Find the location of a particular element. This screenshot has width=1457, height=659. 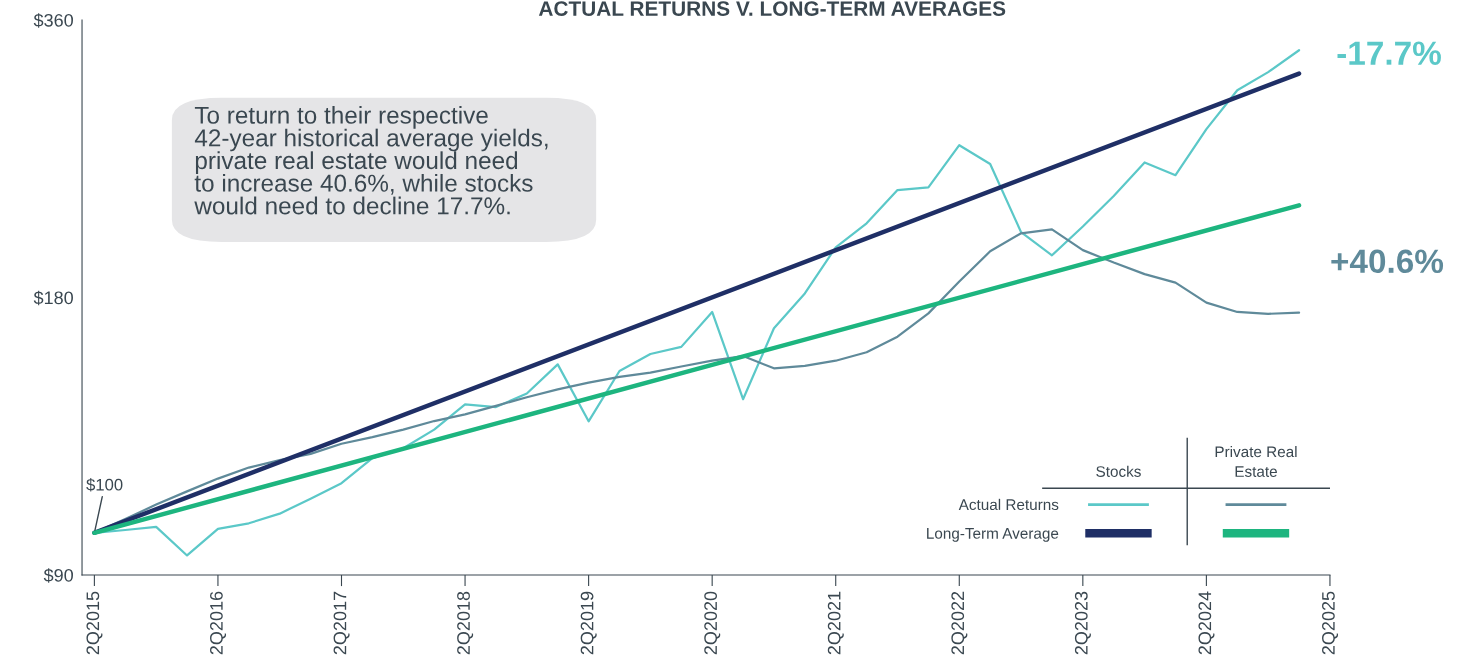

annotation: To return to their respective 42-year historical average yields, private real estate would need to increase 40.6%, while stocks would need to decline 17.7%. is located at coordinates (371, 160).